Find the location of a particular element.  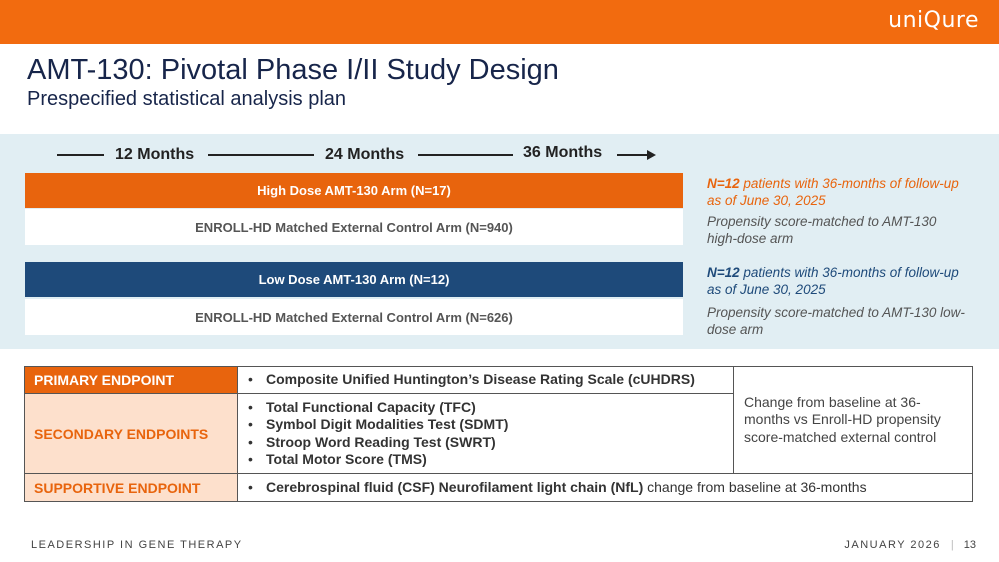

timeline-label-36: 36 Months is located at coordinates (563, 152).